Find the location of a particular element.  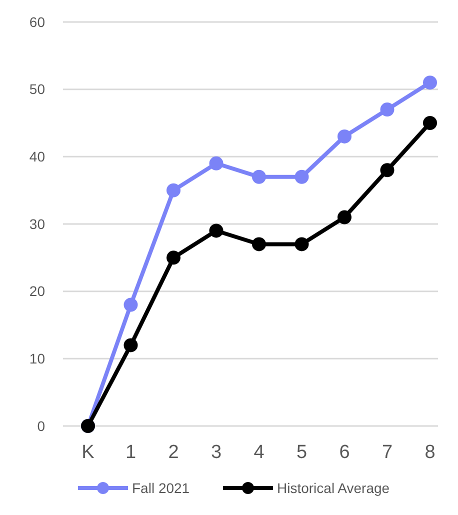

y-tick-label: 50 is located at coordinates (37, 89).